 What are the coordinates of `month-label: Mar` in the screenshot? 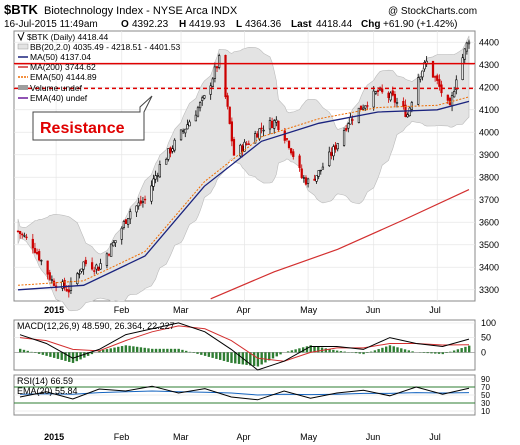 It's located at (181, 310).